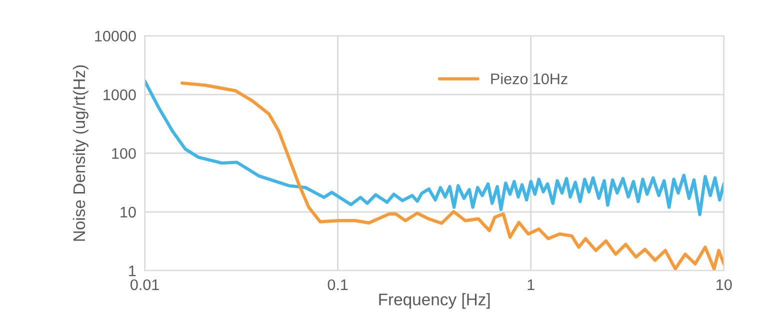 The image size is (762, 326). Describe the element at coordinates (115, 36) in the screenshot. I see `y-tick-label: 10000` at that location.